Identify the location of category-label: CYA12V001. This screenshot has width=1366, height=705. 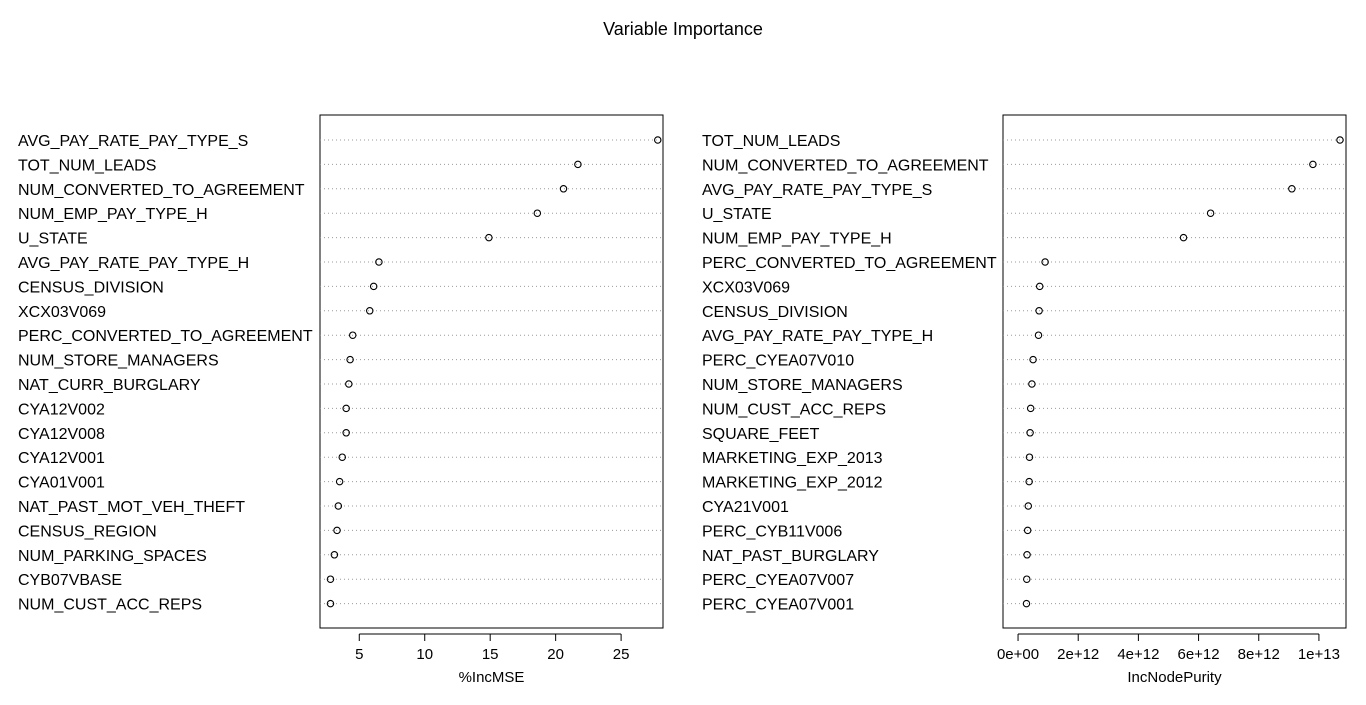
(61, 458).